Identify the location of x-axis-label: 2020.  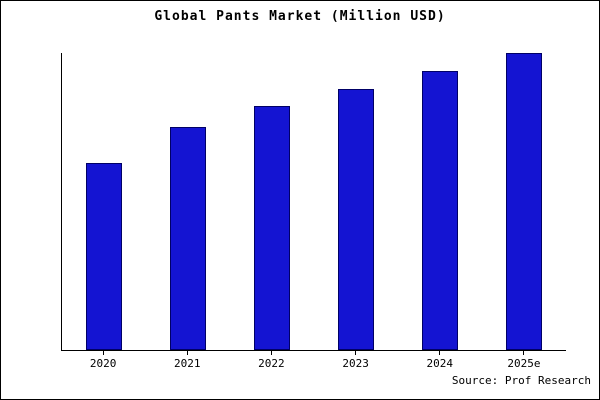
(103, 363).